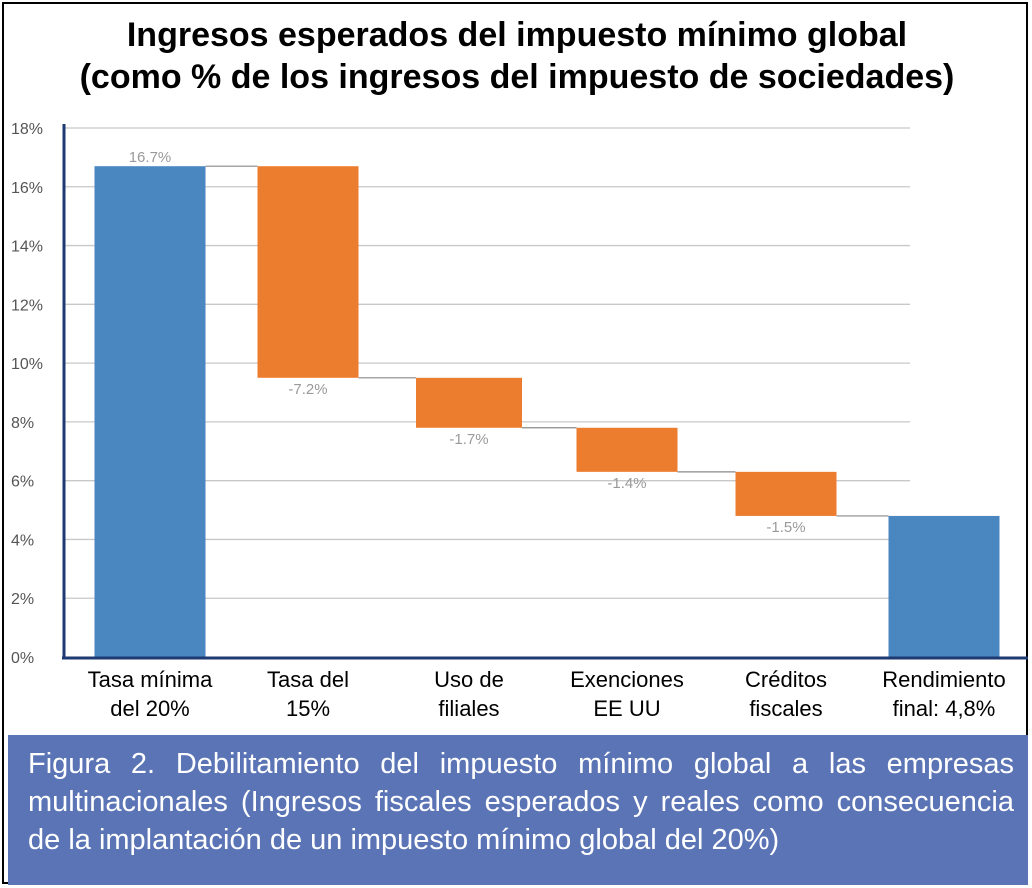  Describe the element at coordinates (22, 658) in the screenshot. I see `y-tick-label: 0%` at that location.